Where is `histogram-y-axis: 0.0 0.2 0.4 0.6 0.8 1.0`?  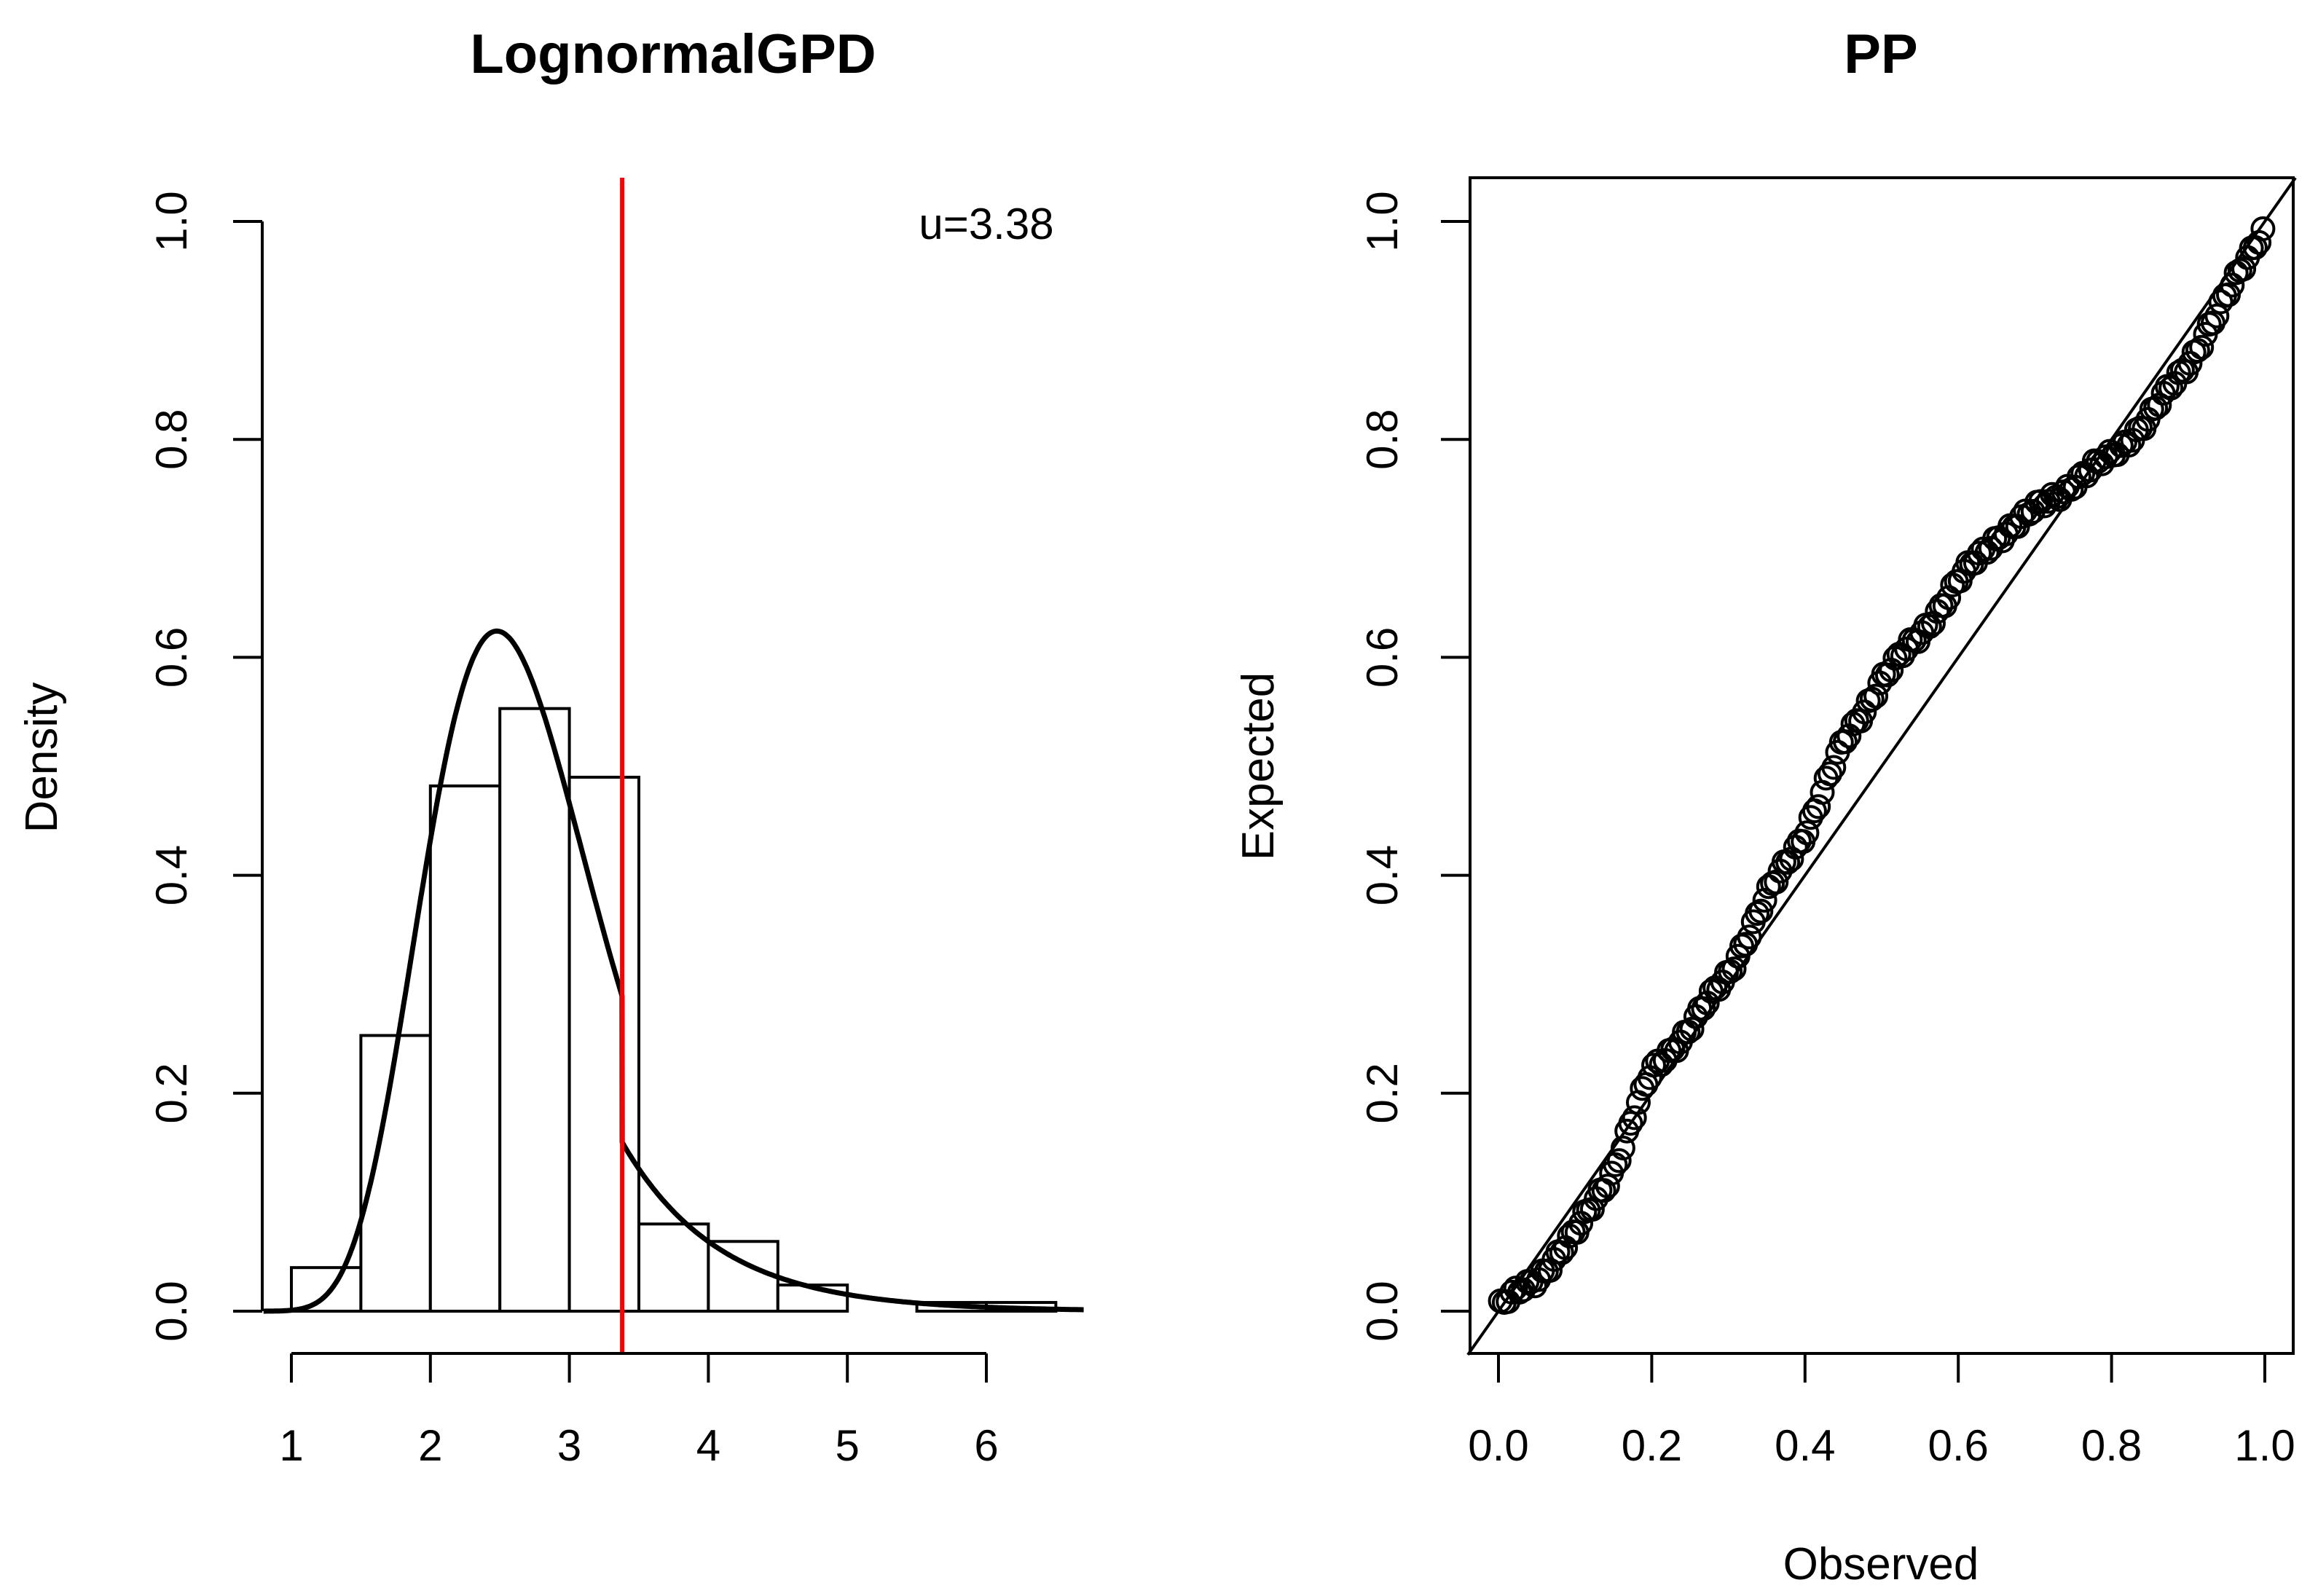
histogram-y-axis: 0.0 0.2 0.4 0.6 0.8 1.0 is located at coordinates (205, 766).